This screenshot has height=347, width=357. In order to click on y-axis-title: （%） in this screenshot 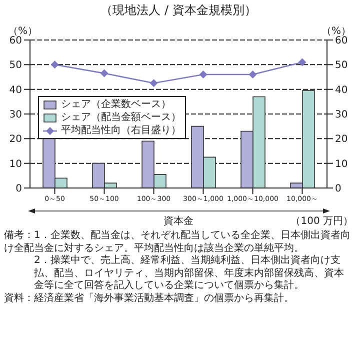, I will do `click(23, 31)`.